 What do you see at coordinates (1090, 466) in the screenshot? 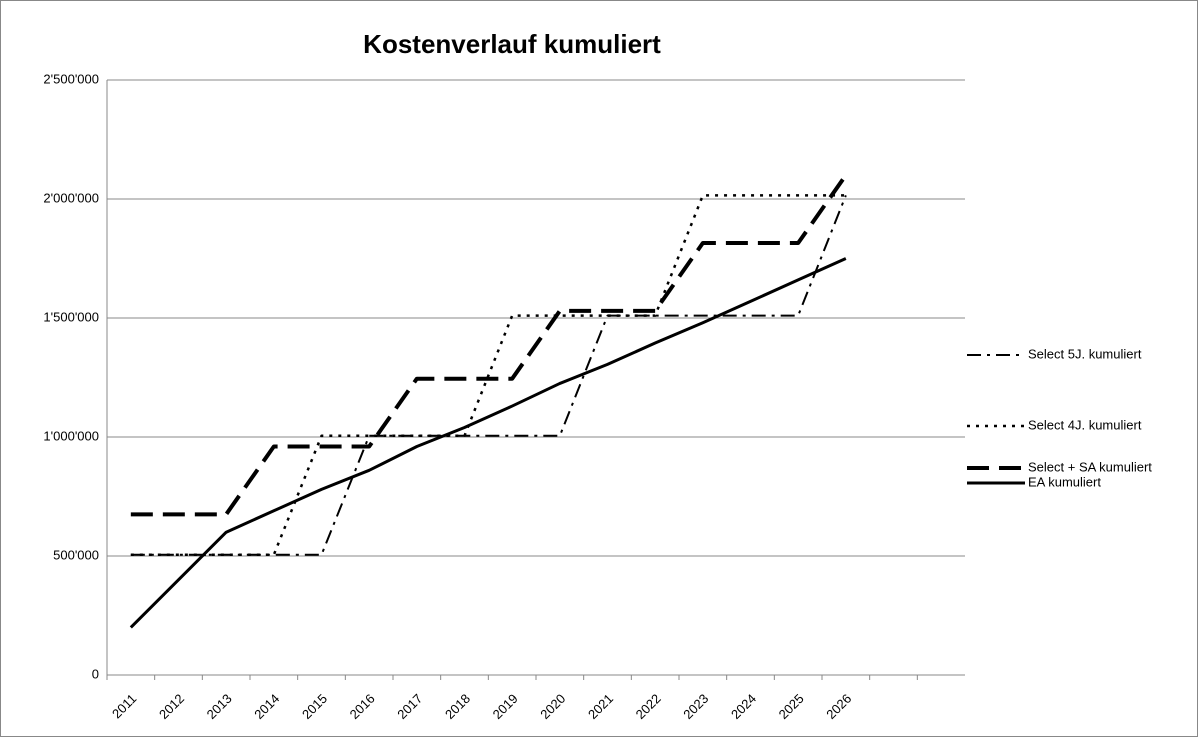
I see `legend-label: Select + SA kumuliert` at bounding box center [1090, 466].